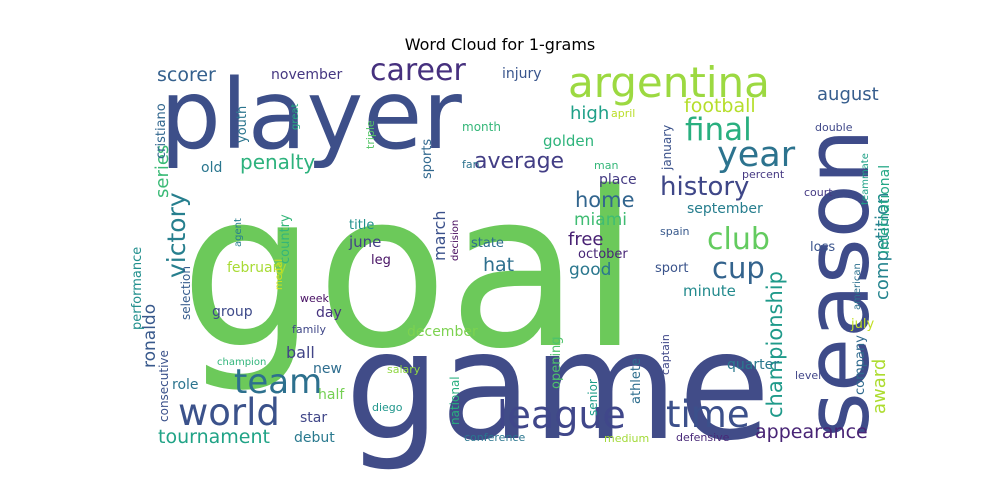  What do you see at coordinates (364, 242) in the screenshot?
I see `word-june: june` at bounding box center [364, 242].